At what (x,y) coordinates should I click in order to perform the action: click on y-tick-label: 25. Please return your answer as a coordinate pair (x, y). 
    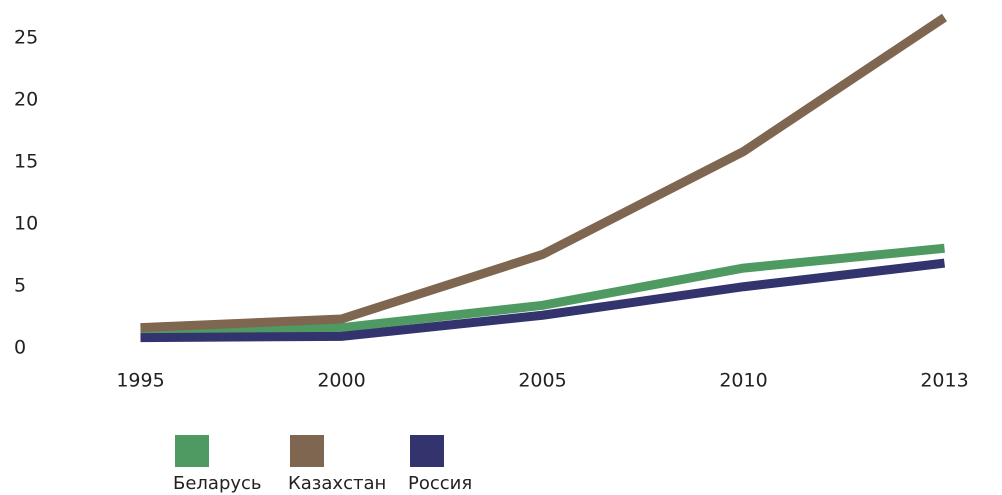
    Looking at the image, I should click on (26, 37).